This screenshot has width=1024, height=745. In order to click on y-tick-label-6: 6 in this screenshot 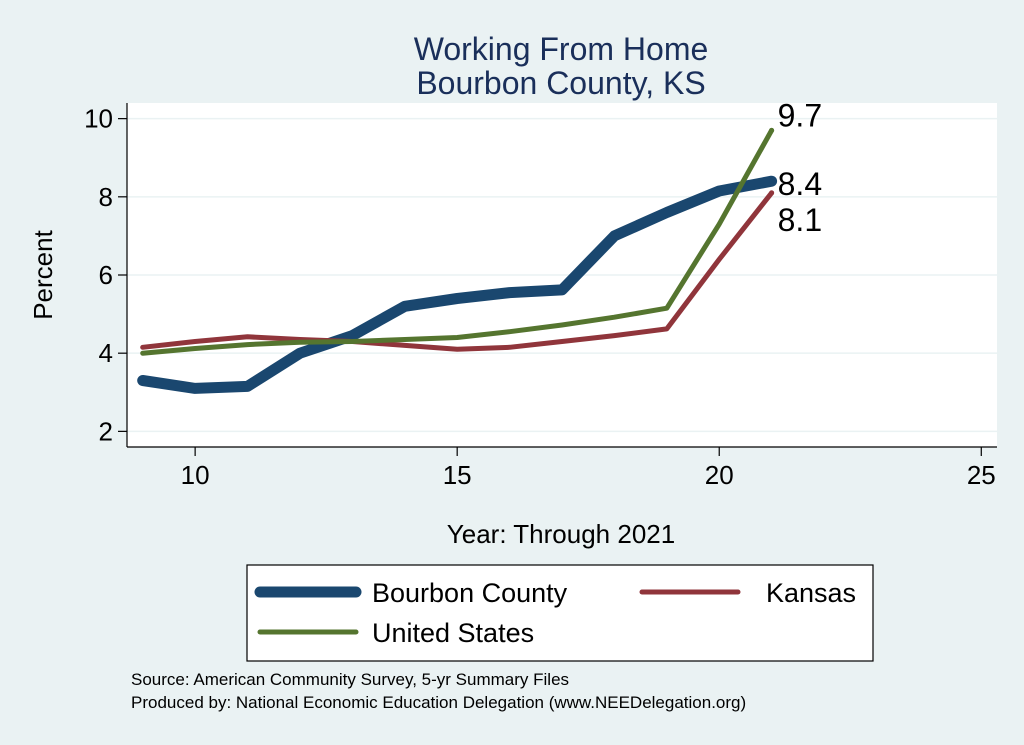, I will do `click(106, 275)`.